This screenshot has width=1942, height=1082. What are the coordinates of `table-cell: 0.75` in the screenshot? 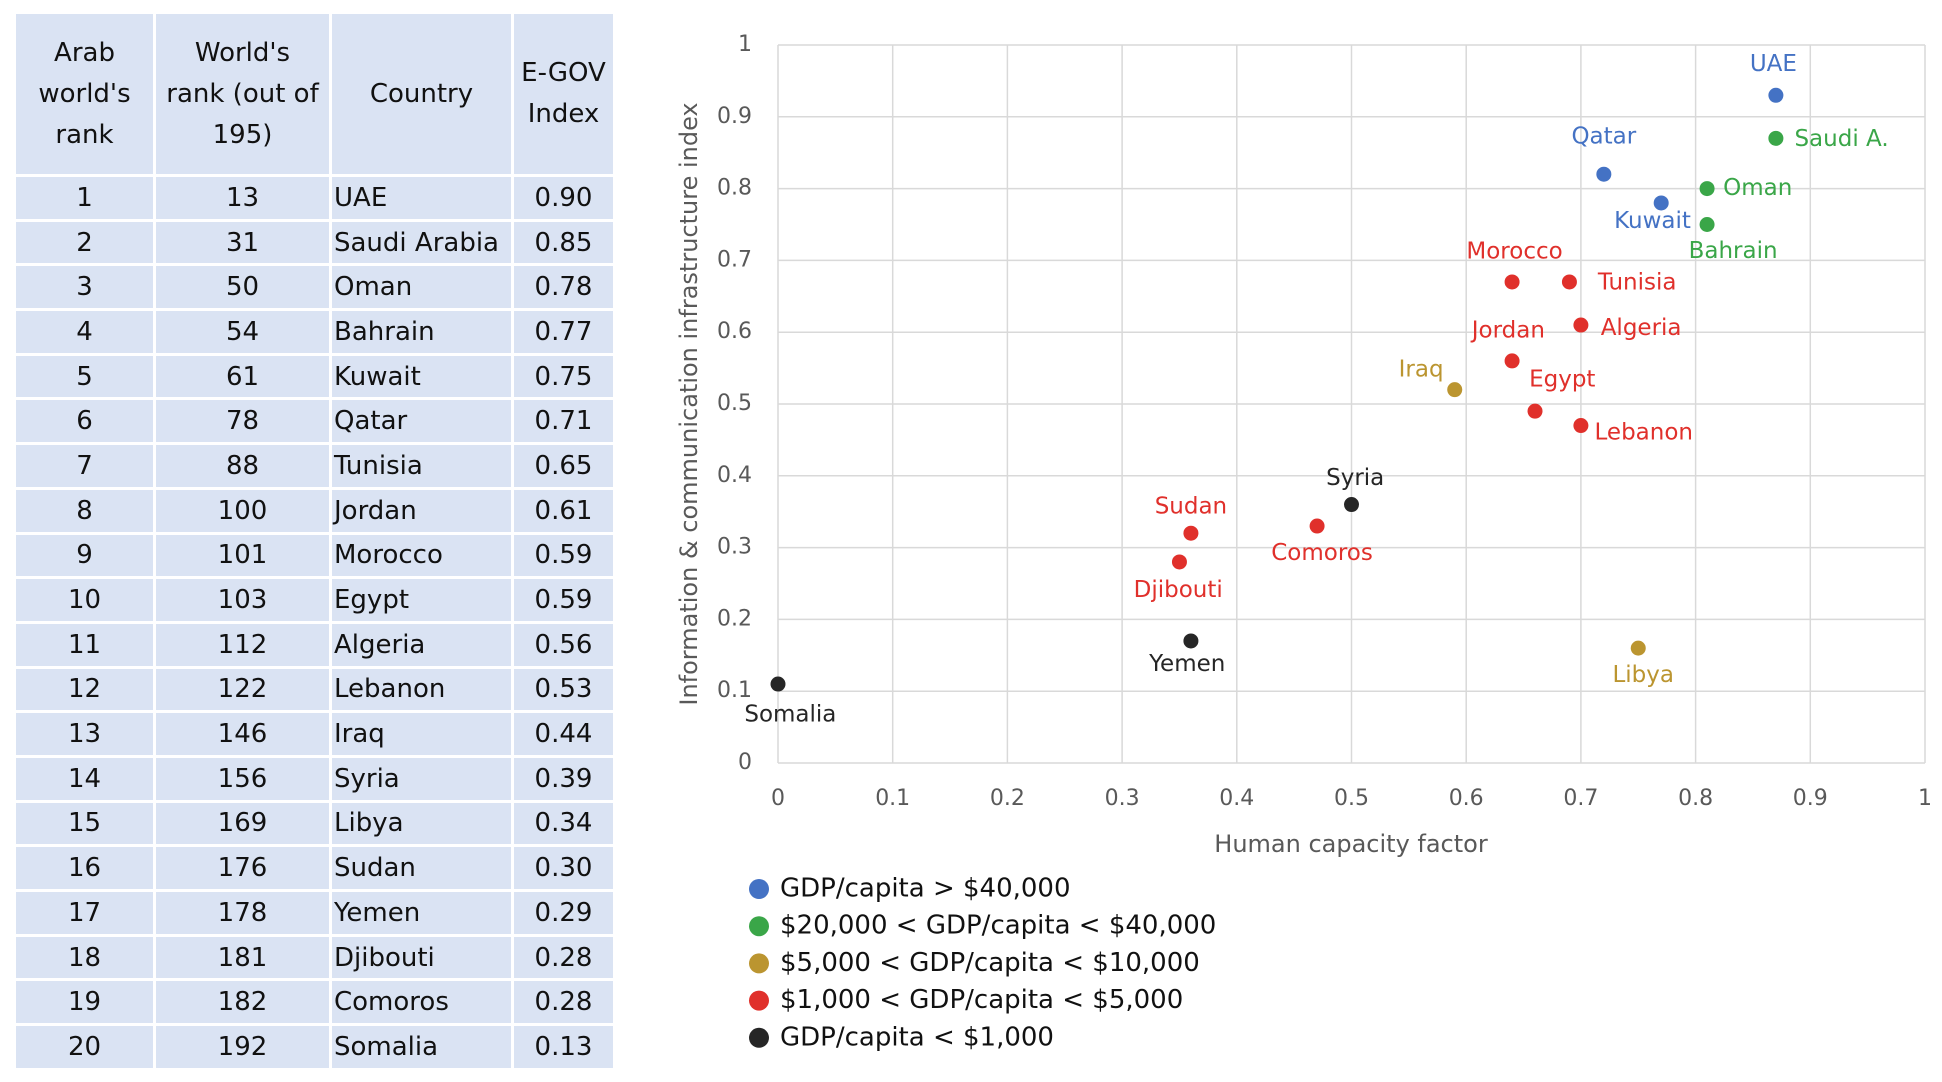 It's located at (563, 376).